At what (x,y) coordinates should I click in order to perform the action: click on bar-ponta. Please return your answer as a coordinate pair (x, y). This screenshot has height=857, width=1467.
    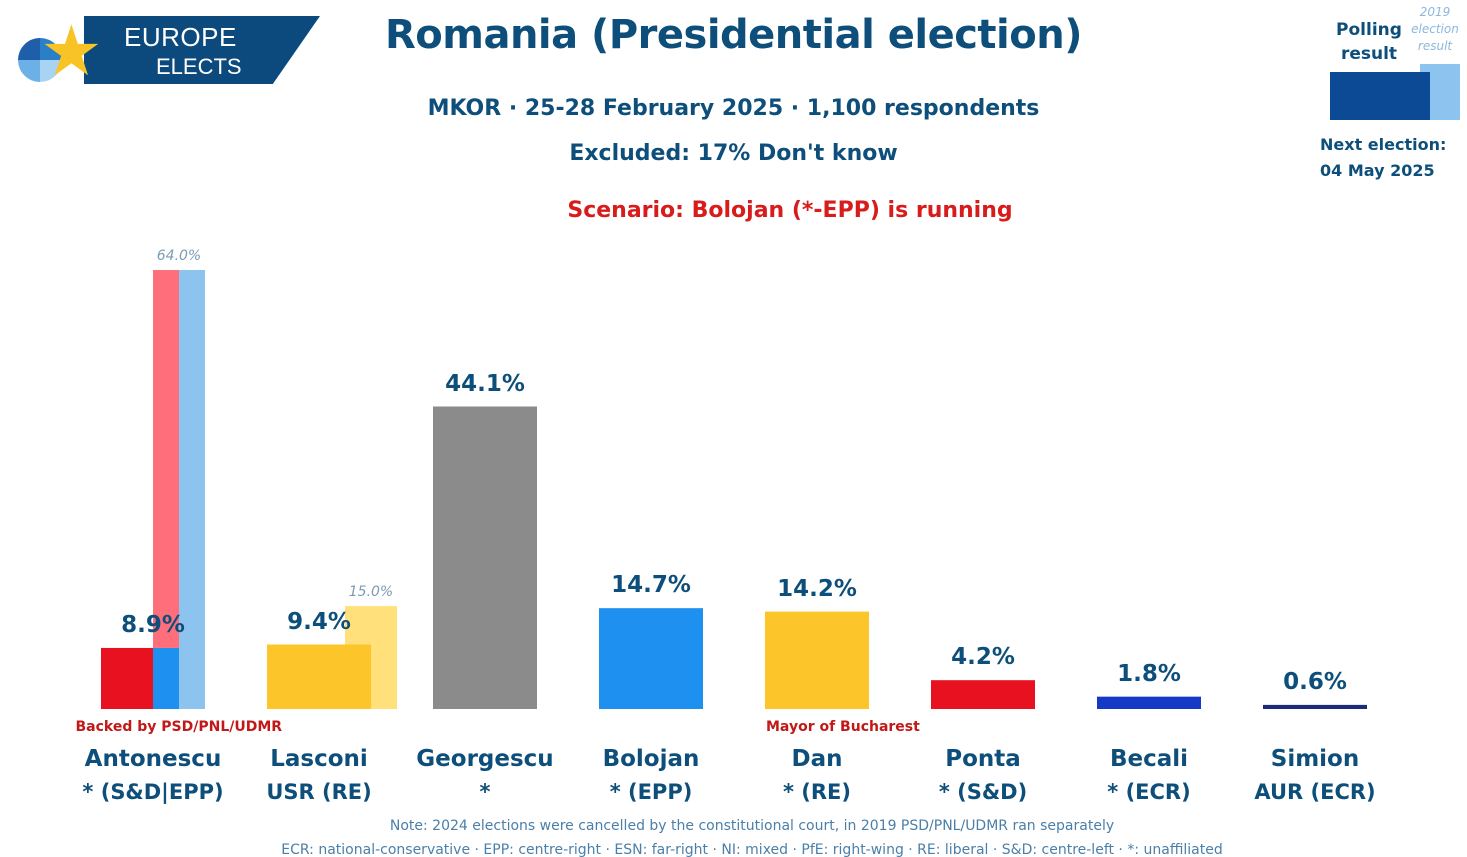
    Looking at the image, I should click on (983, 694).